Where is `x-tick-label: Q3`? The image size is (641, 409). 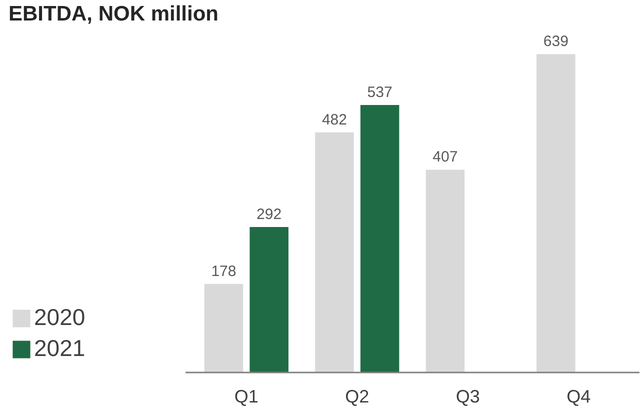
x-tick-label: Q3 is located at coordinates (468, 396).